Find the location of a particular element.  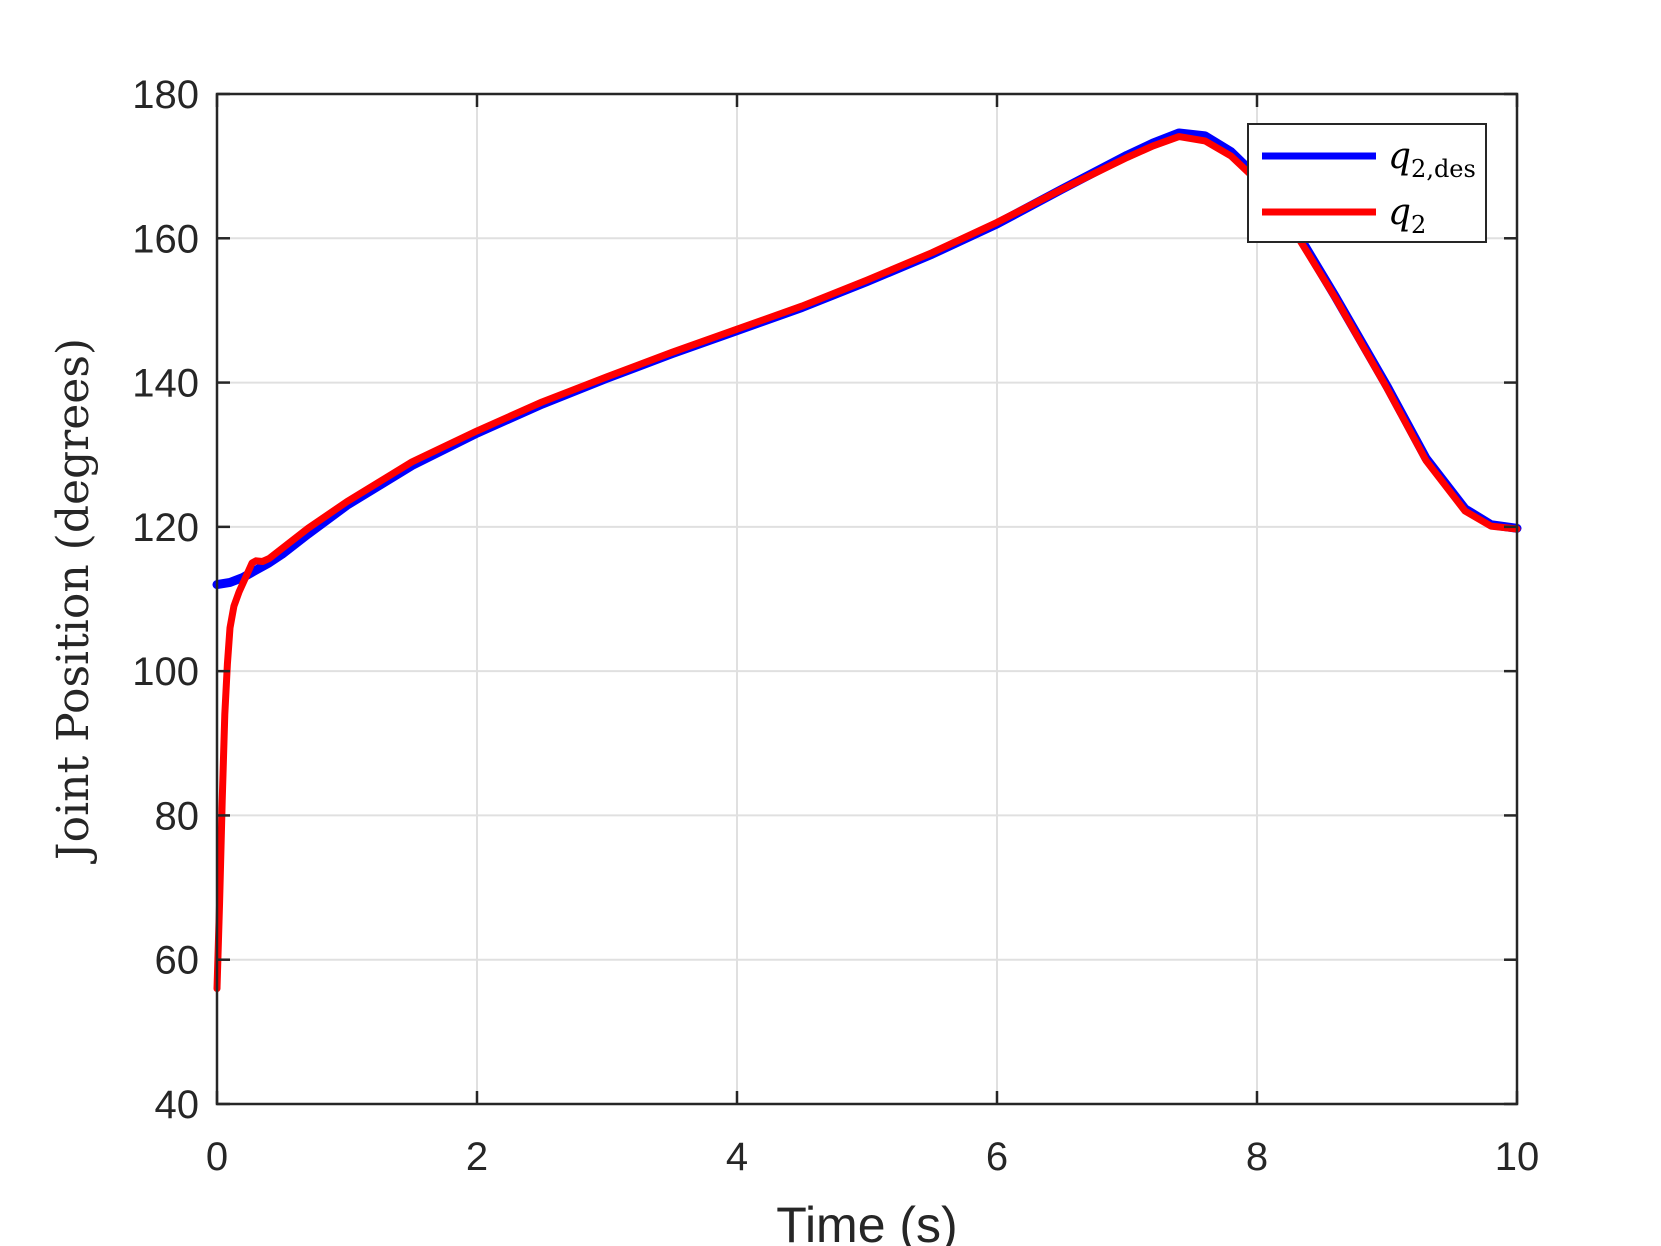

y-tick-label: 100 is located at coordinates (165, 672).